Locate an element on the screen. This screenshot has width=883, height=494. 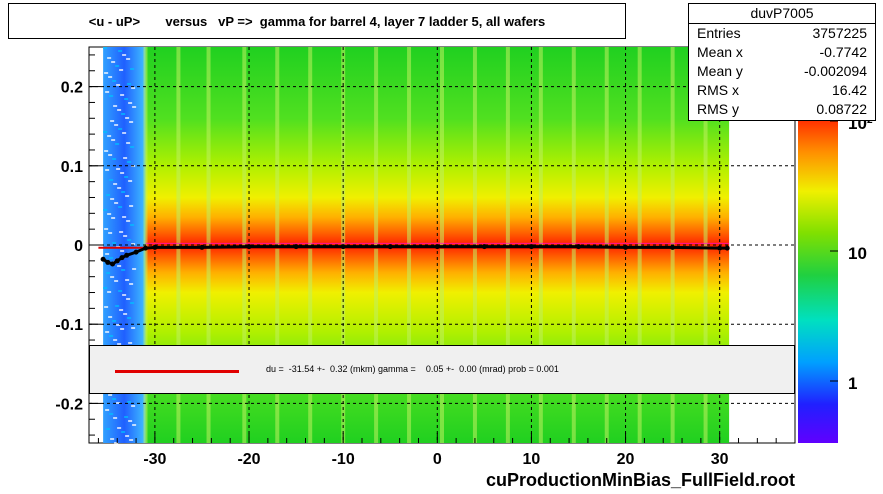
stats-row-rms-y: RMS y 0.08722 is located at coordinates (782, 109).